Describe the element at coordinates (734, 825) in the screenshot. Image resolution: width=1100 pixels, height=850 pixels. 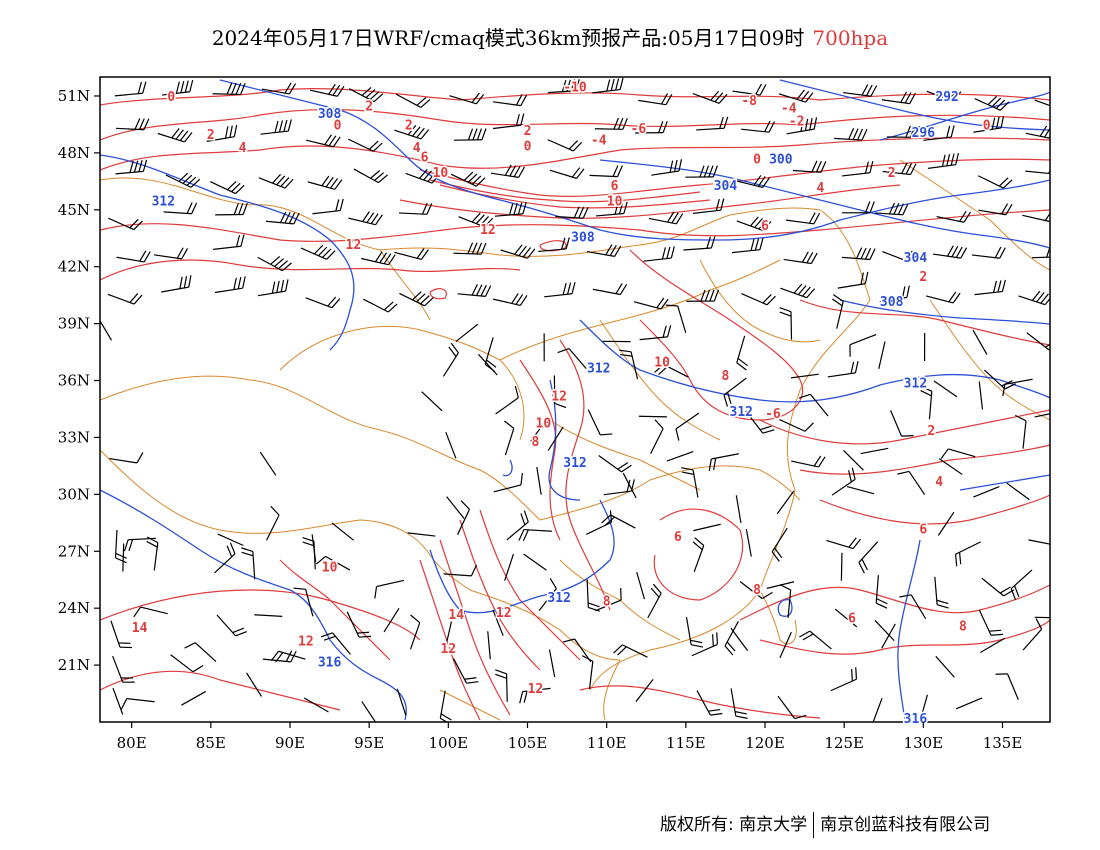
I see `copyright-left: 版权所有: 南京大学` at that location.